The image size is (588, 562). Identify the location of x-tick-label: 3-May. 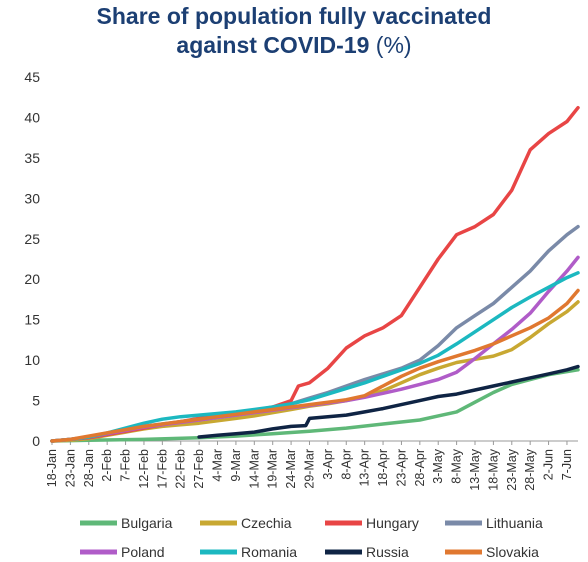
(438, 465).